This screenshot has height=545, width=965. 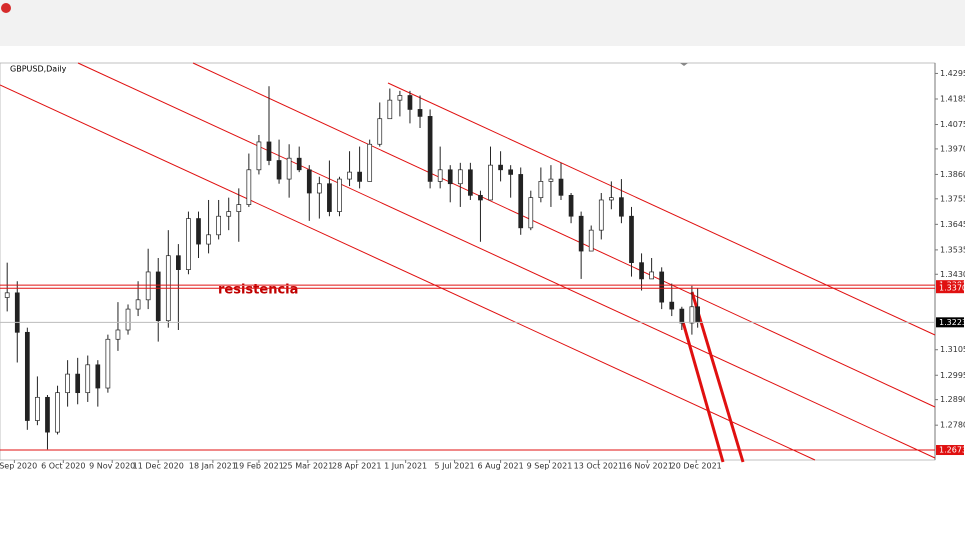 What do you see at coordinates (952, 249) in the screenshot?
I see `y-tick-label: 1.3535` at bounding box center [952, 249].